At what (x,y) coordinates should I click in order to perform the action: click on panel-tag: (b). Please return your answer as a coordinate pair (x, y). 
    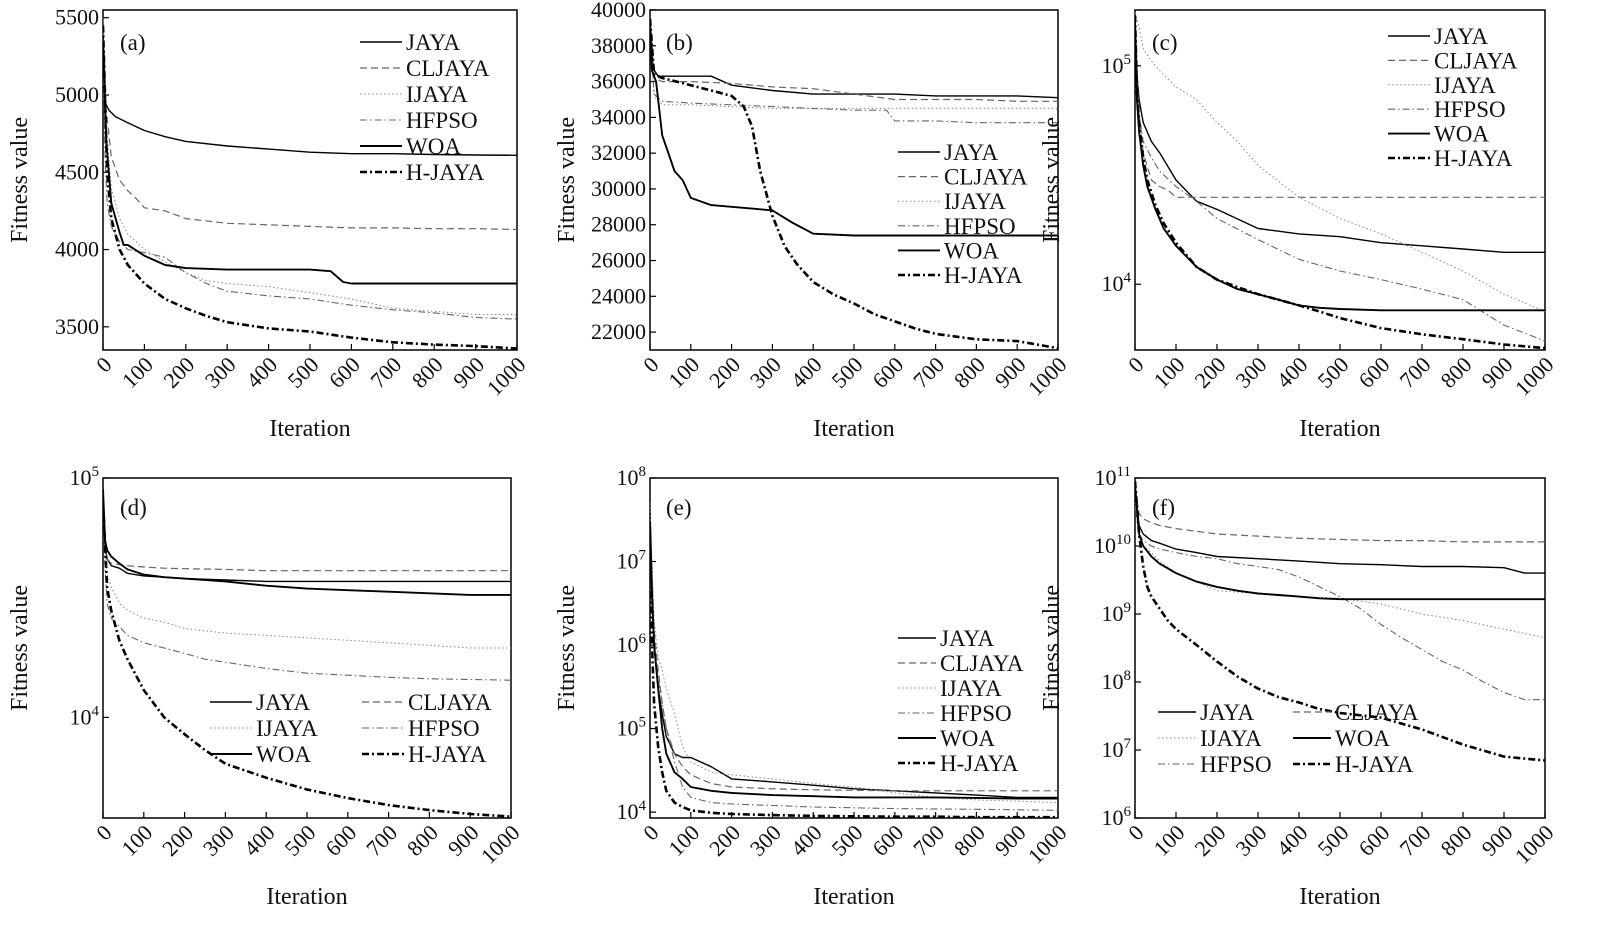
    Looking at the image, I should click on (679, 42).